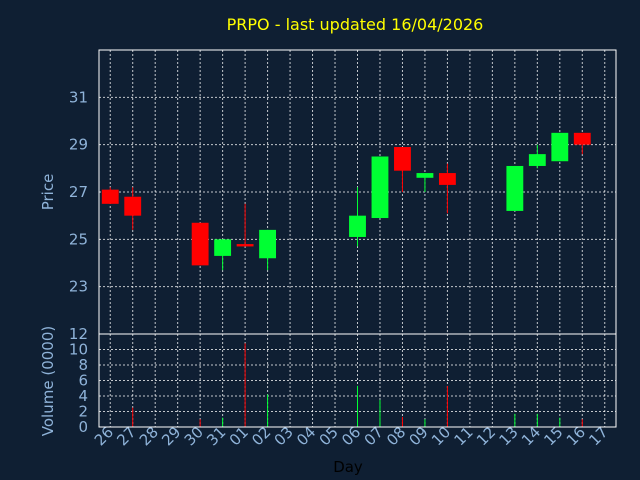  I want to click on x-axis-label: Day, so click(348, 467).